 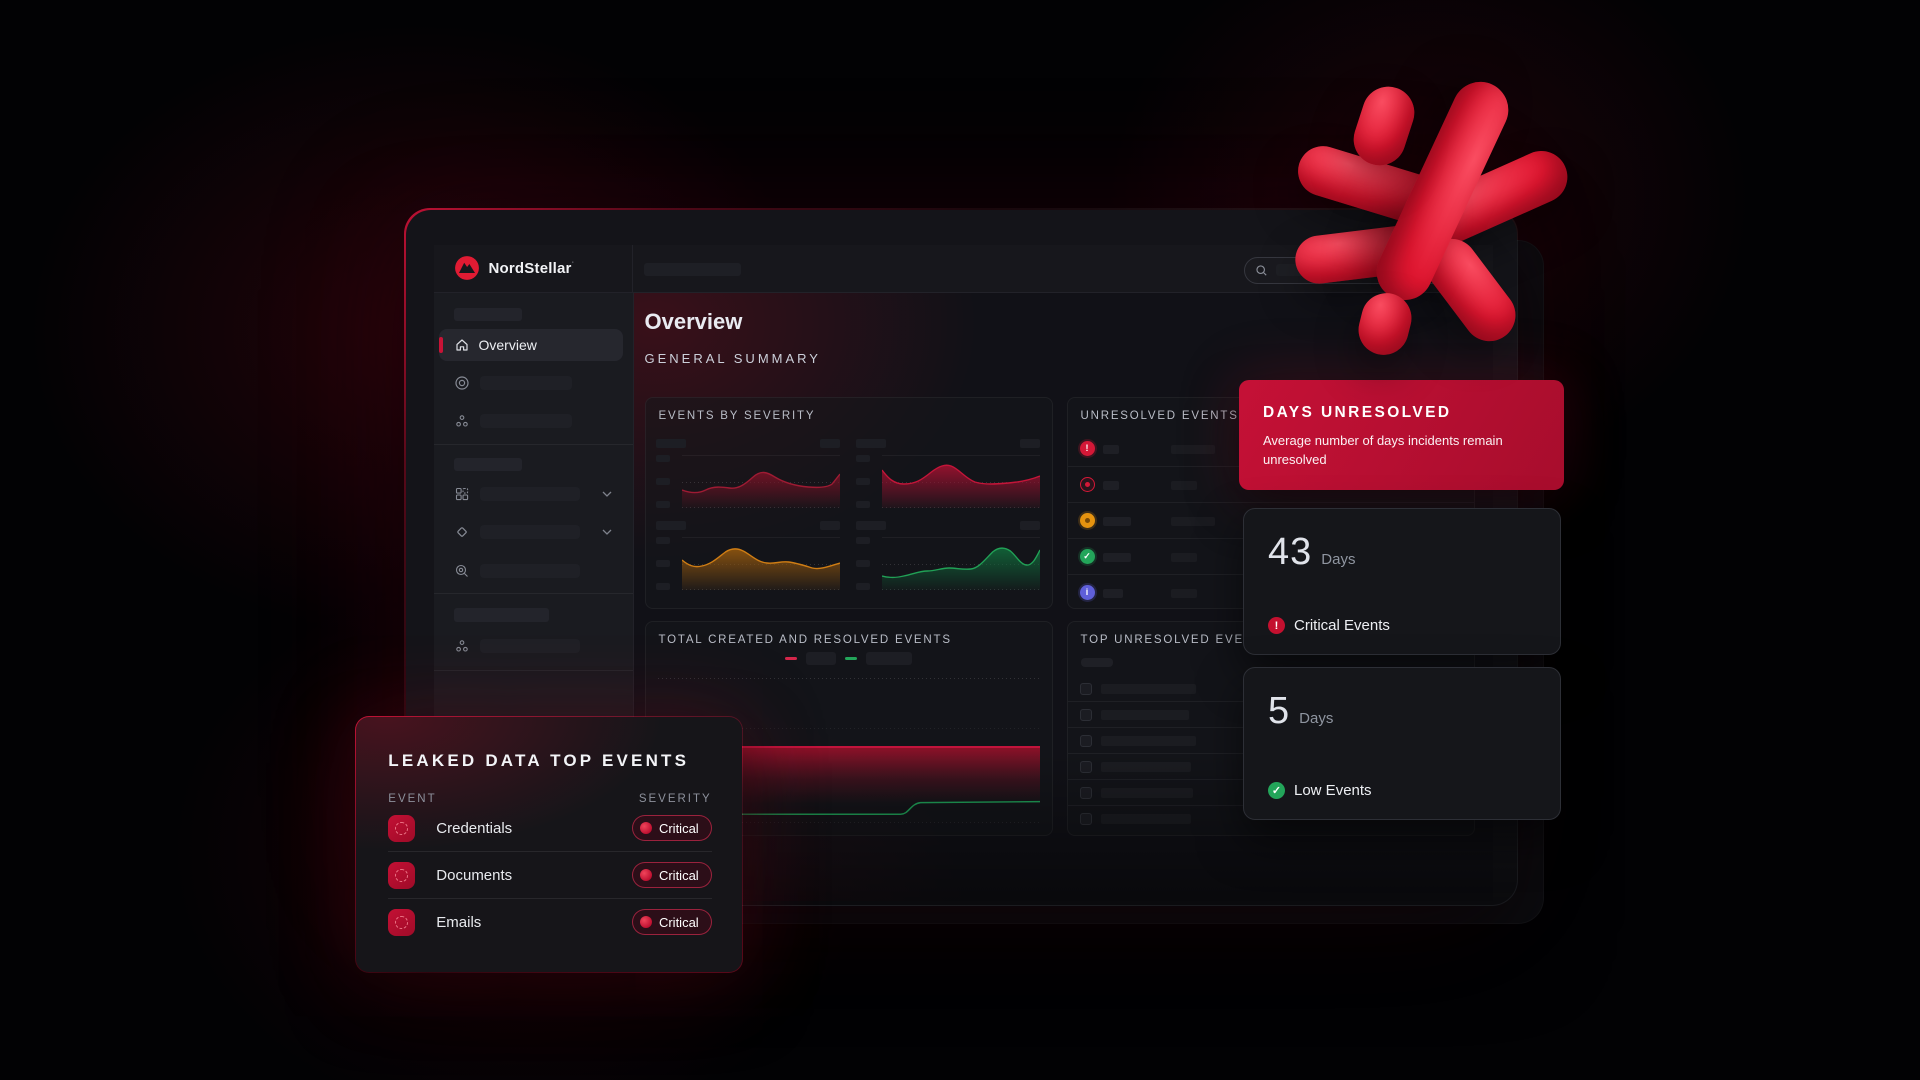 What do you see at coordinates (1159, 415) in the screenshot?
I see `panel-title: UNRESOLVED EVENTS` at bounding box center [1159, 415].